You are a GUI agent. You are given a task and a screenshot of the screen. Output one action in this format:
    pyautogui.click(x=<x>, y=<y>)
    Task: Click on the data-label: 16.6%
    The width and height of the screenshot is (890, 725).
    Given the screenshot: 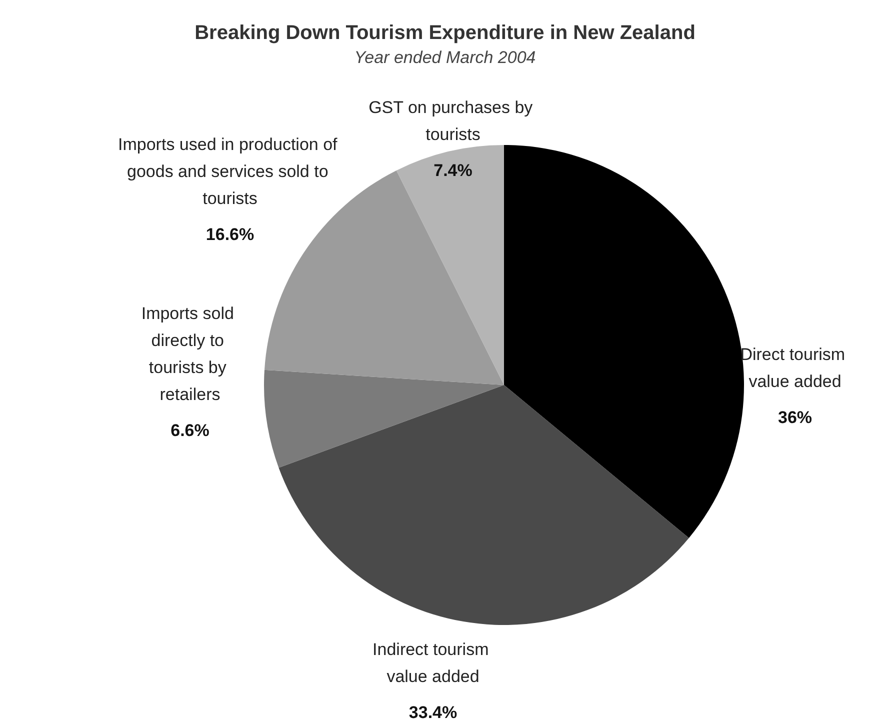 What is the action you would take?
    pyautogui.click(x=230, y=234)
    